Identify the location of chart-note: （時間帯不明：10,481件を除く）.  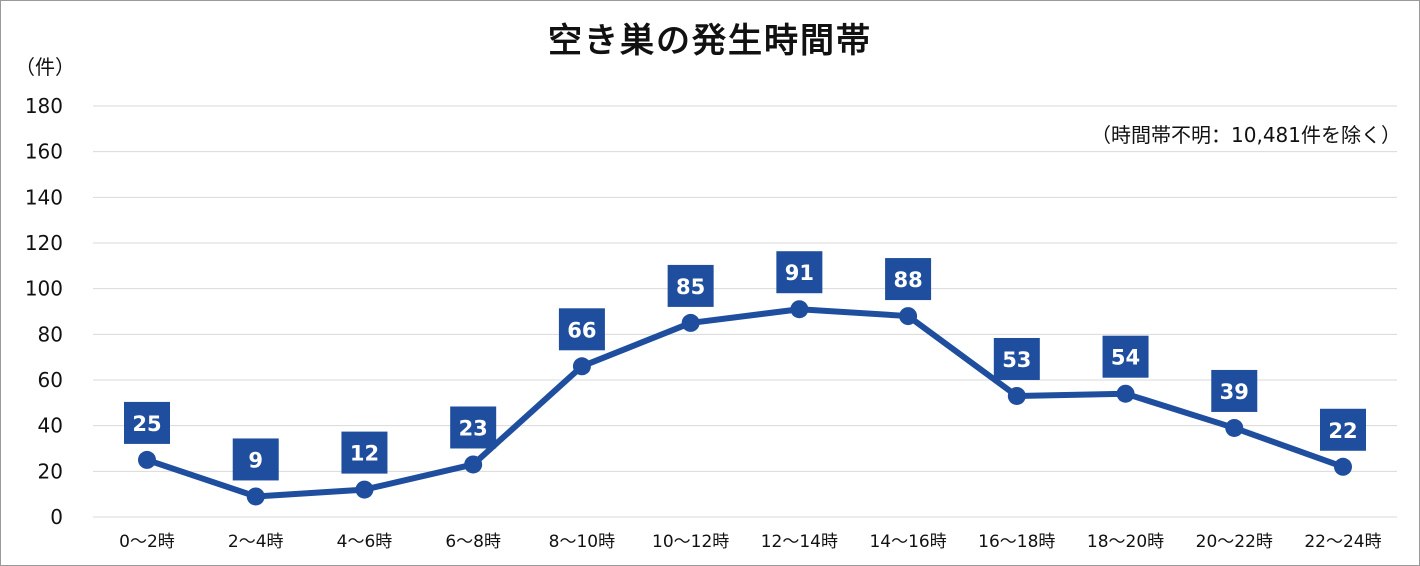
(1246, 135).